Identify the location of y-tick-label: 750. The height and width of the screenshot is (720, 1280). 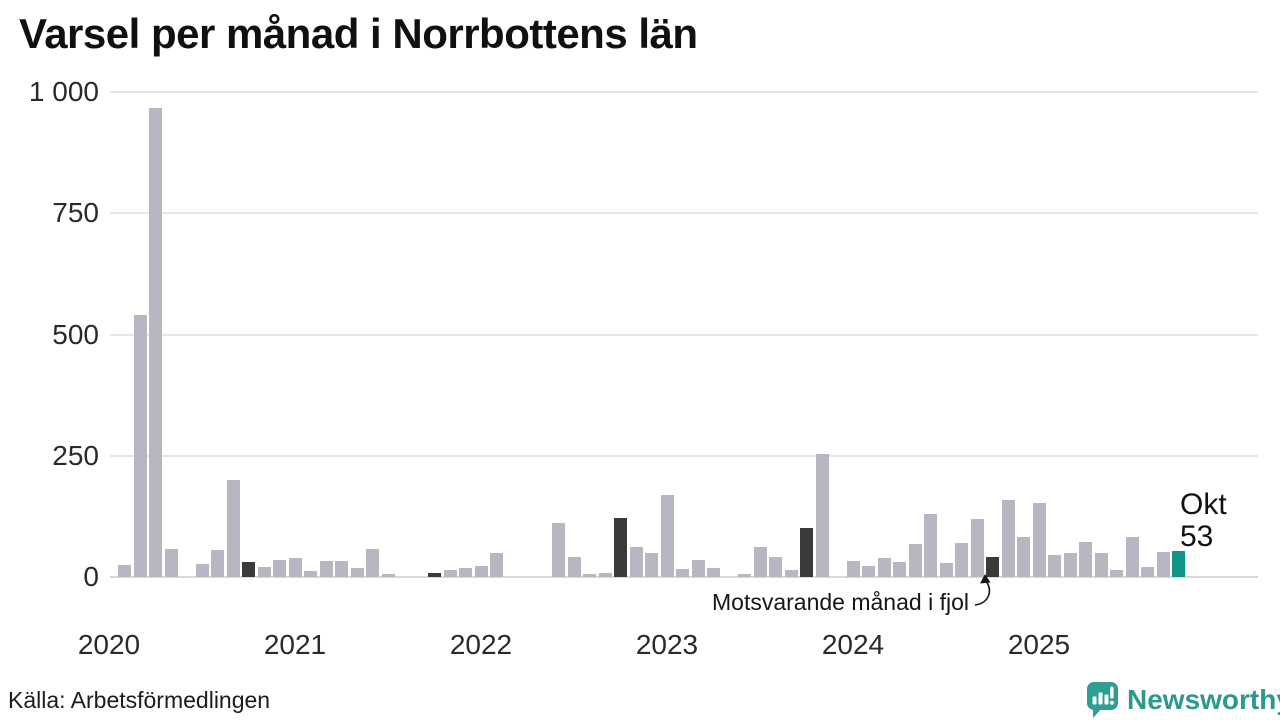
(75, 212).